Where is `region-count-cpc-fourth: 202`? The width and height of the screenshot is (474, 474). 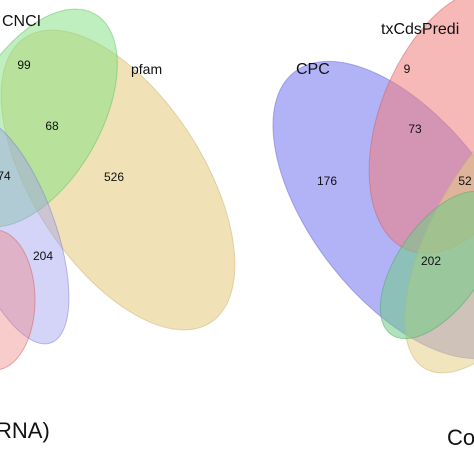 region-count-cpc-fourth: 202 is located at coordinates (431, 261).